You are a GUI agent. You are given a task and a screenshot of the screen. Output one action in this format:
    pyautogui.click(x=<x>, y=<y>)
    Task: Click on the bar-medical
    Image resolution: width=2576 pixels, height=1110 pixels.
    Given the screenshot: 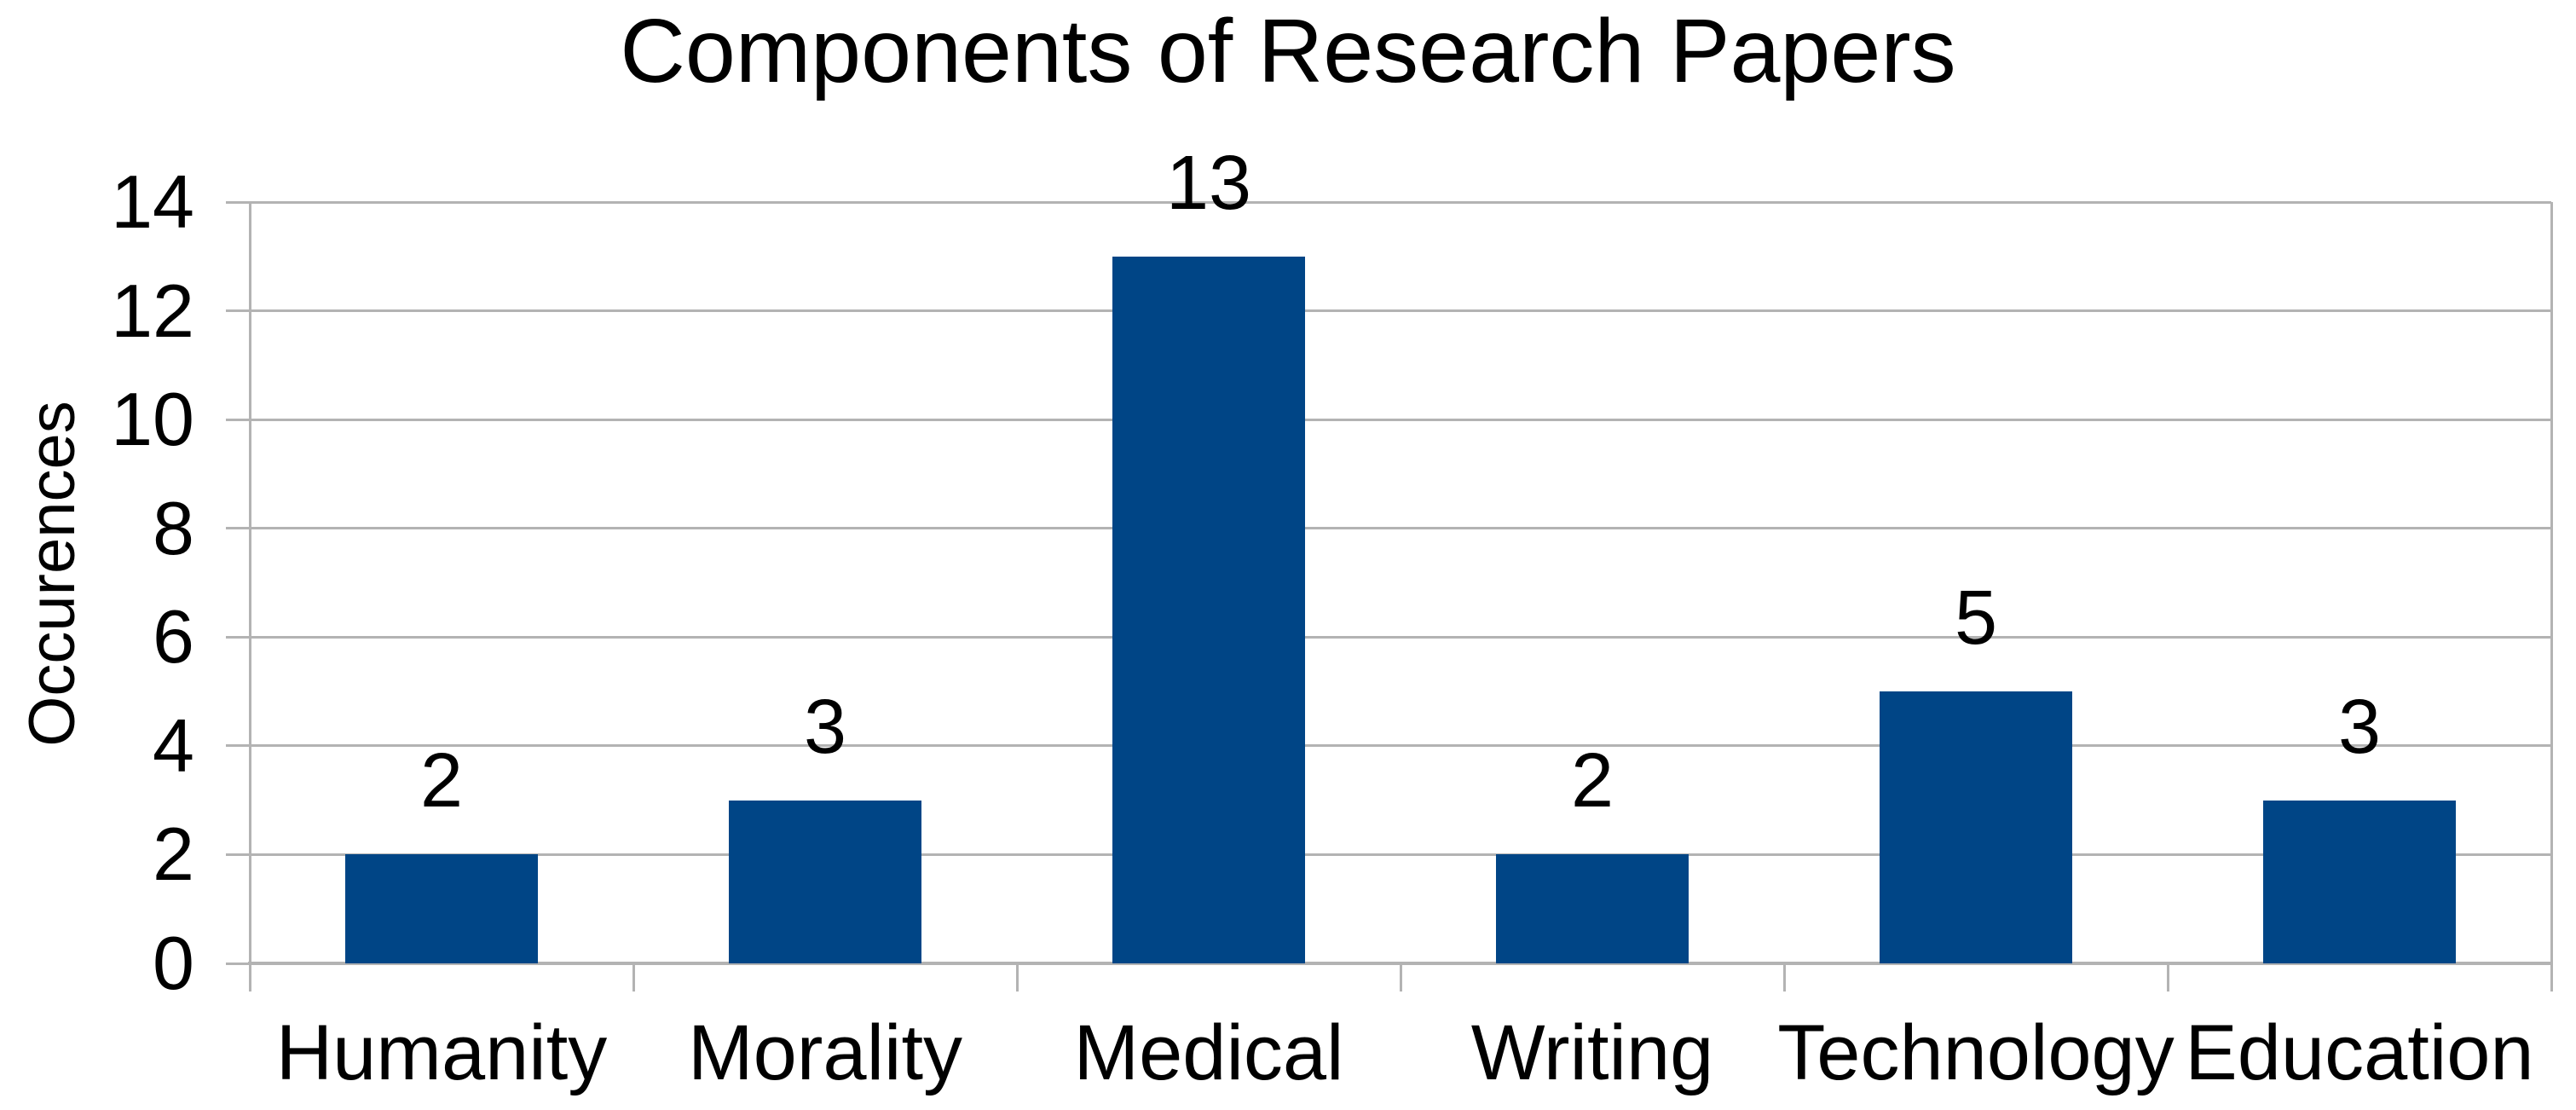 What is the action you would take?
    pyautogui.click(x=1208, y=609)
    